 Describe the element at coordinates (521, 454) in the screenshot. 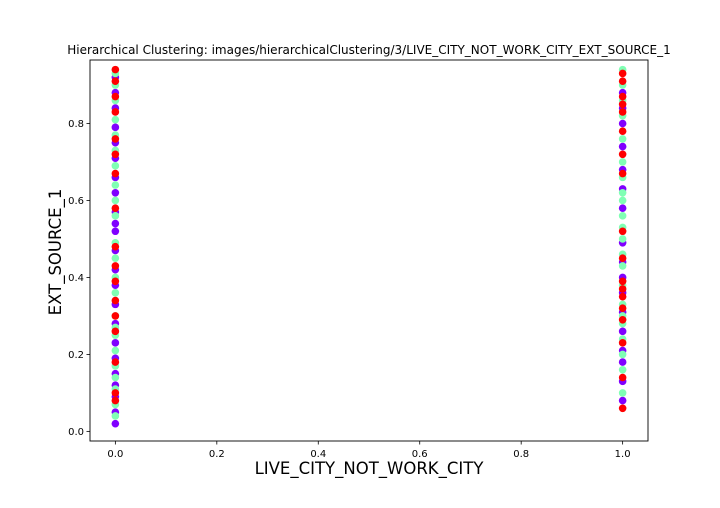

I see `x-tick-label: 0.8` at that location.